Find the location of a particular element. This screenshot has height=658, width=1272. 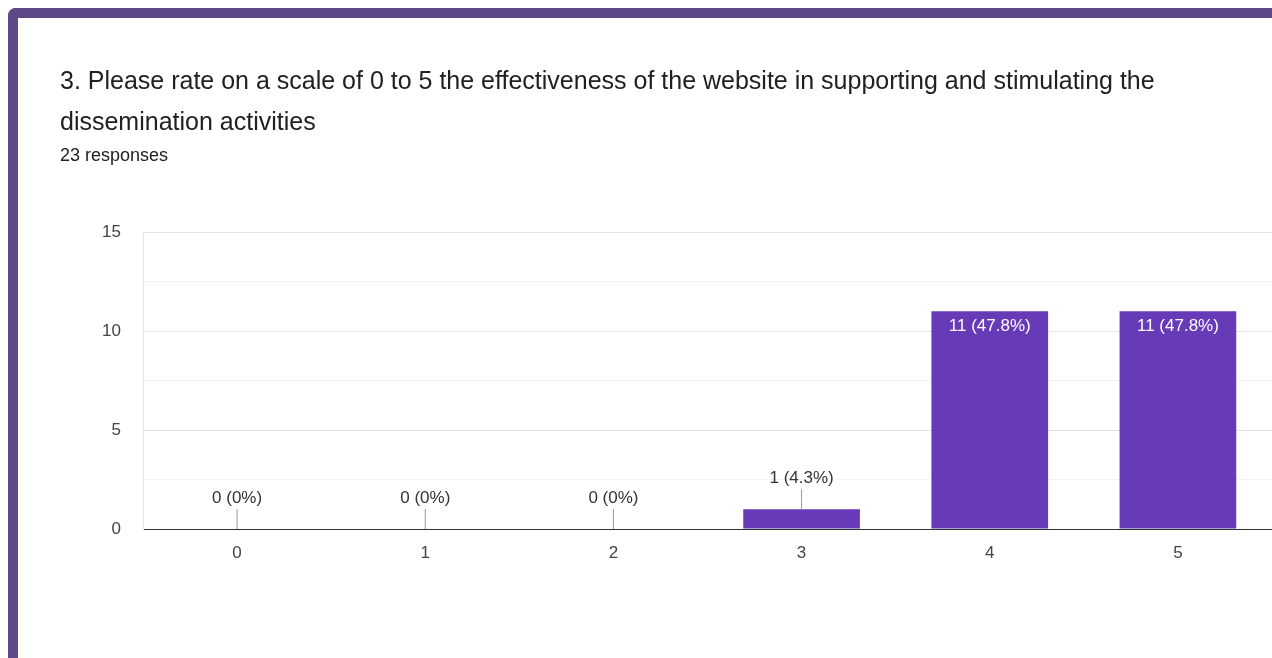

x-tick-label: 1 is located at coordinates (425, 552).